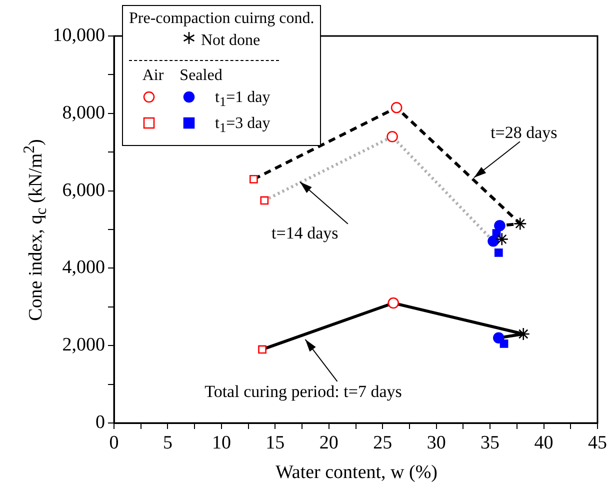 This screenshot has height=492, width=610. I want to click on y-tick-label: 2,000, so click(83, 345).